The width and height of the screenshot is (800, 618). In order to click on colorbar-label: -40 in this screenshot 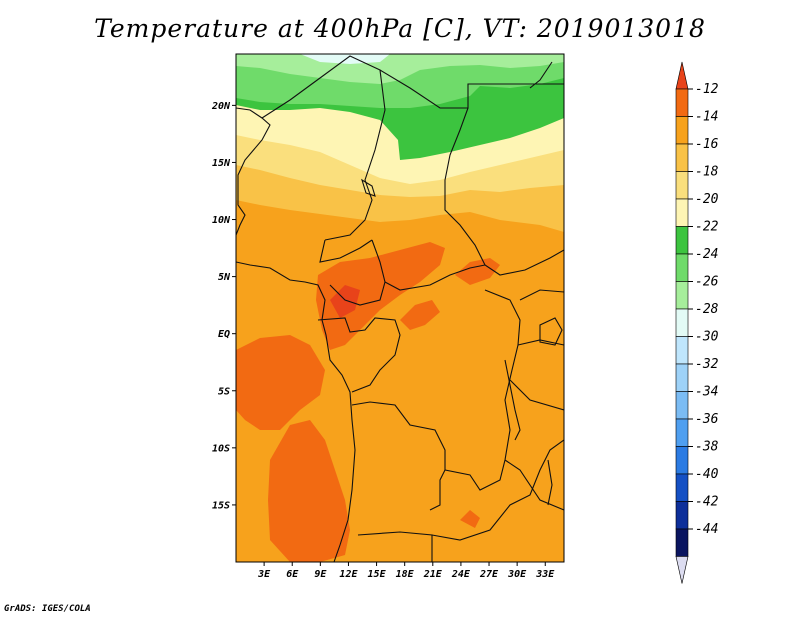, I will do `click(707, 474)`.